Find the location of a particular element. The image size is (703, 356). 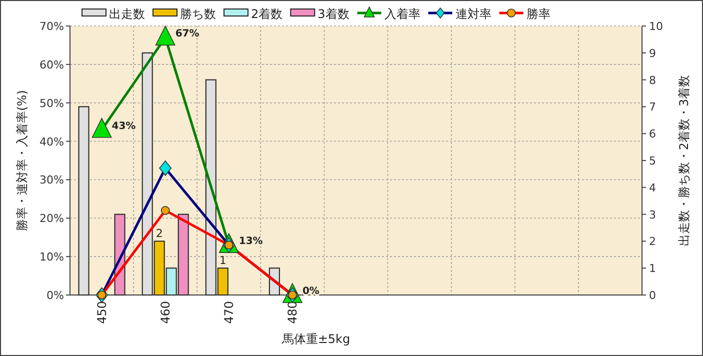

data-label: 13% is located at coordinates (250, 242).